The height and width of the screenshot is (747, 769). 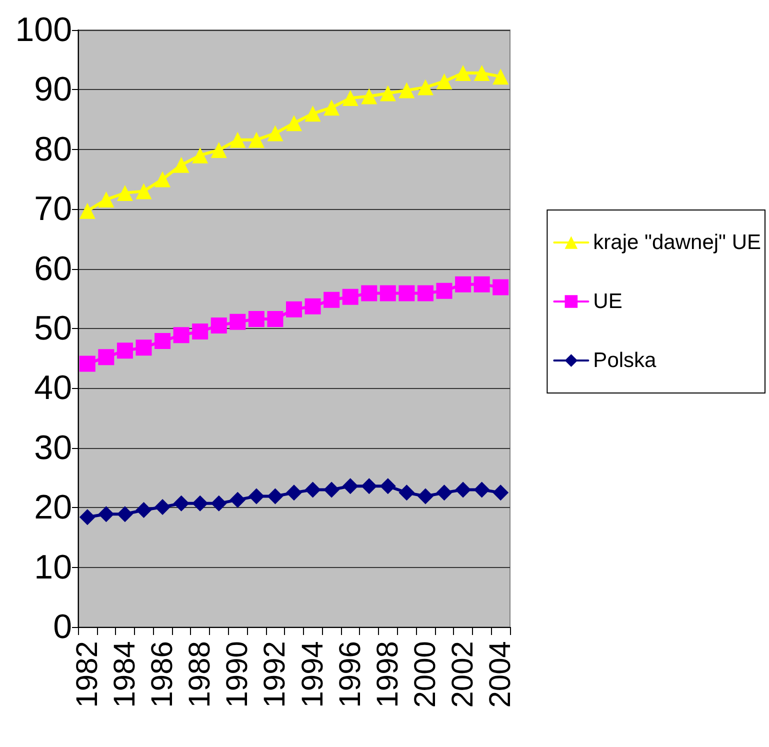 What do you see at coordinates (463, 674) in the screenshot?
I see `x-tick-label: 2002` at bounding box center [463, 674].